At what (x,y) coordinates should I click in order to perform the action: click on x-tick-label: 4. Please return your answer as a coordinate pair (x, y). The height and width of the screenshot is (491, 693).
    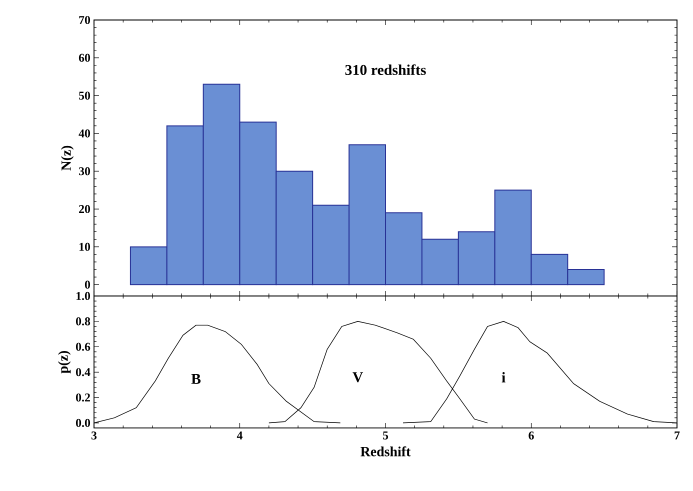
    Looking at the image, I should click on (239, 436).